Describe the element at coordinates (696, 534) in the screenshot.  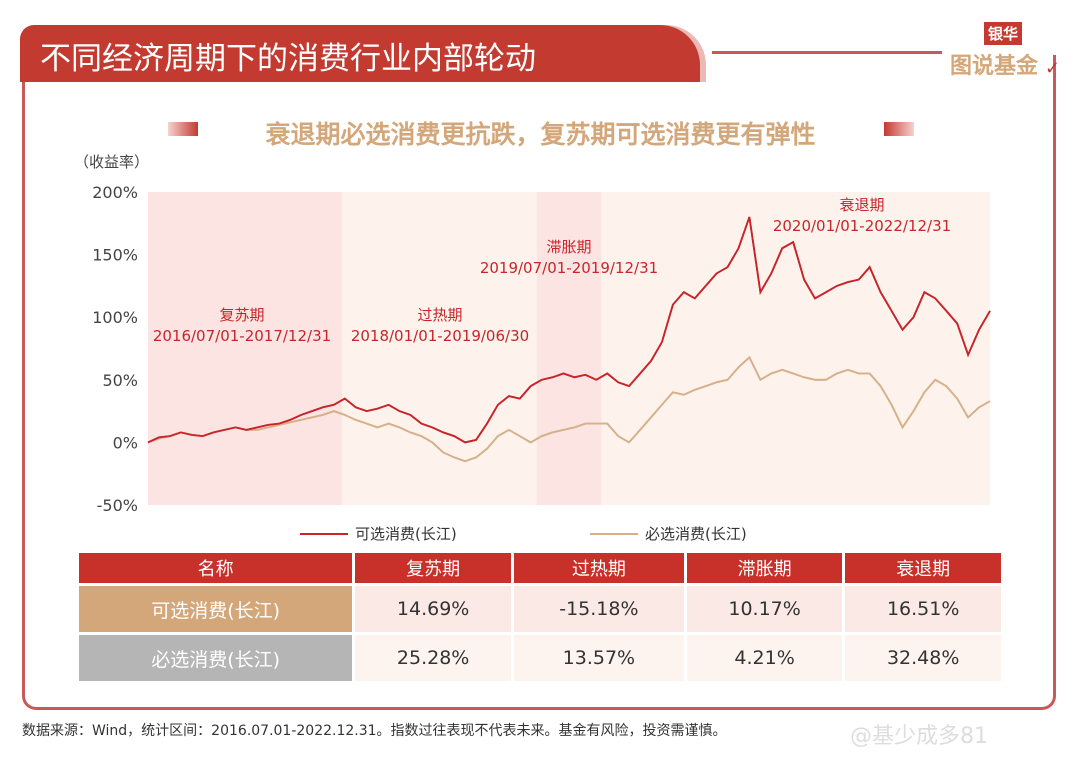
I see `legend-label: 必选消费(长江)` at that location.